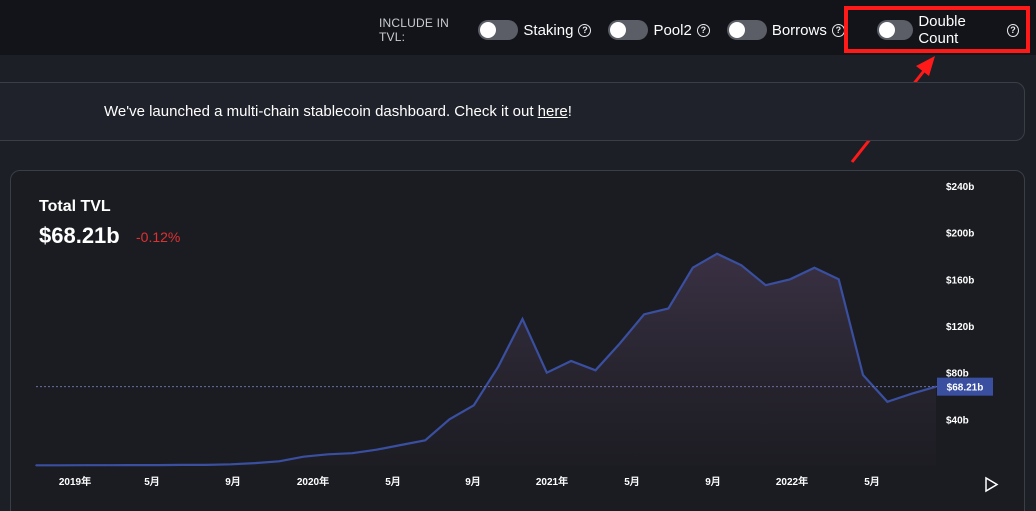 The height and width of the screenshot is (511, 1036). What do you see at coordinates (957, 420) in the screenshot?
I see `y-tick-label: $40b` at bounding box center [957, 420].